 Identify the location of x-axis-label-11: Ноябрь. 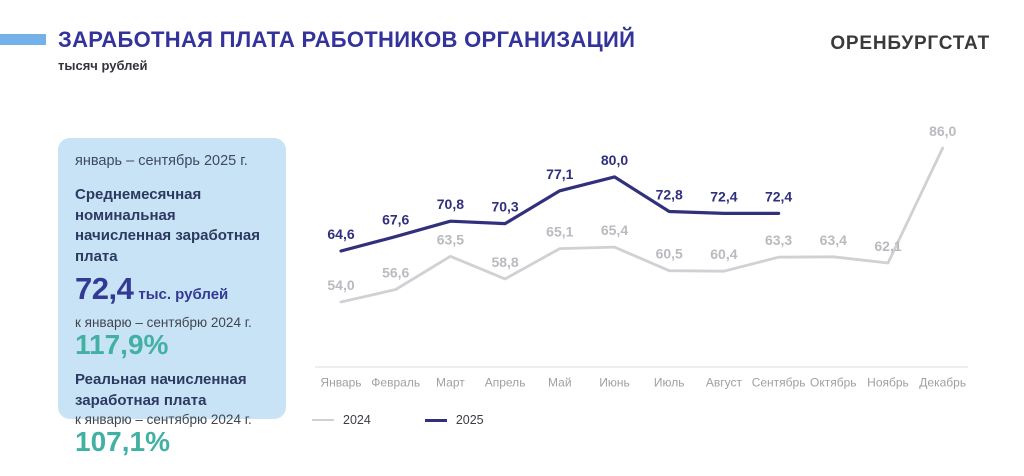
(888, 383).